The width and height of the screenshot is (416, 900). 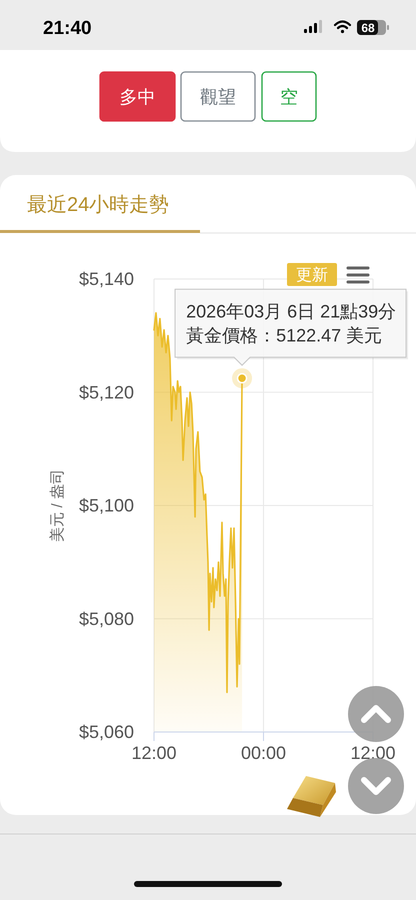 I want to click on annotation: 2026年03月 6日 21點39分, so click(x=291, y=311).